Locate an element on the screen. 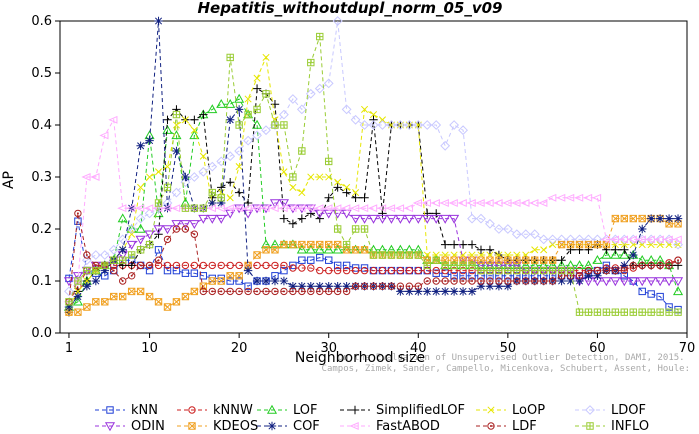 This screenshot has height=434, width=699. legend-entry-ldof: LDOF is located at coordinates (610, 410).